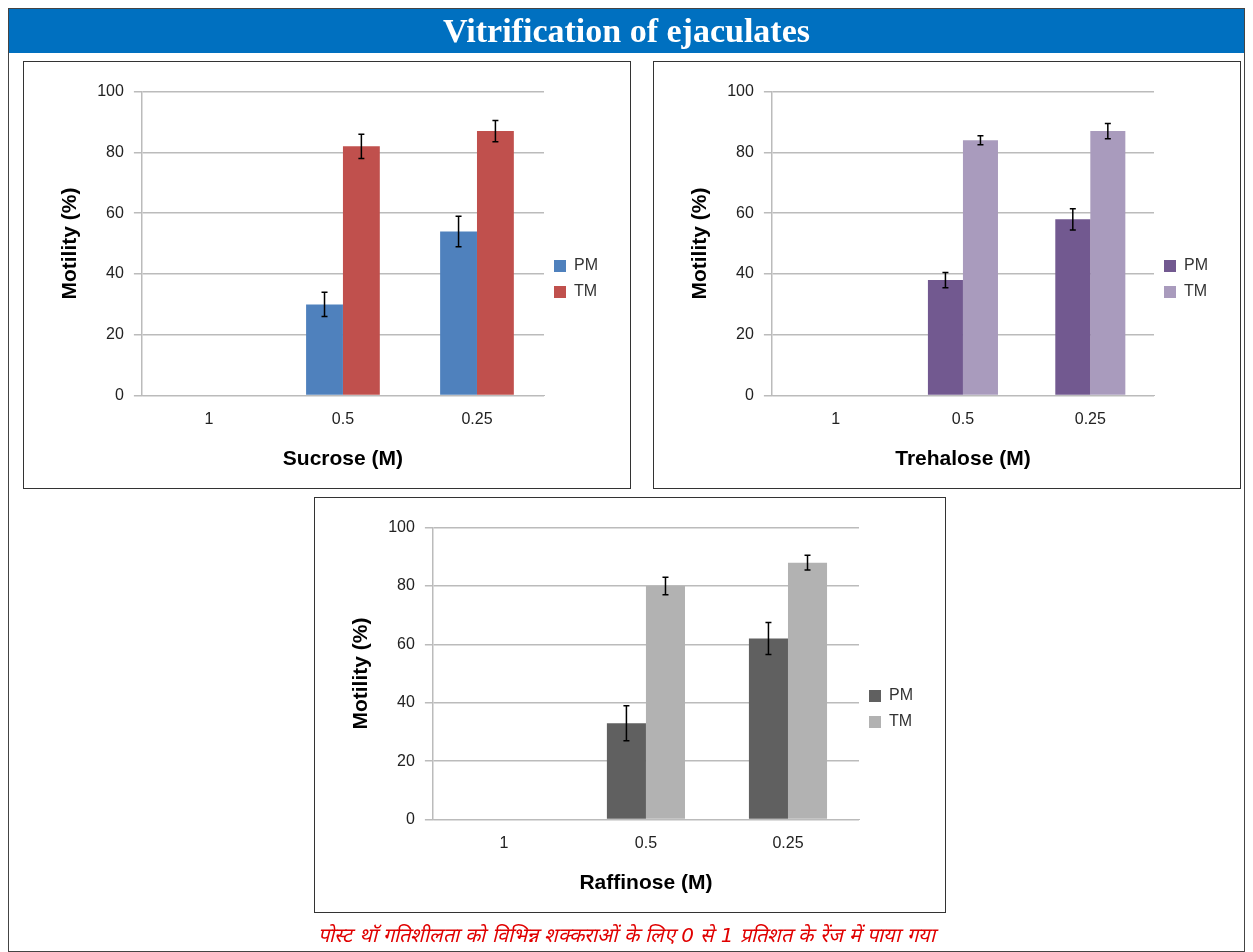  I want to click on text: Vitrification of ejaculates, so click(626, 31).